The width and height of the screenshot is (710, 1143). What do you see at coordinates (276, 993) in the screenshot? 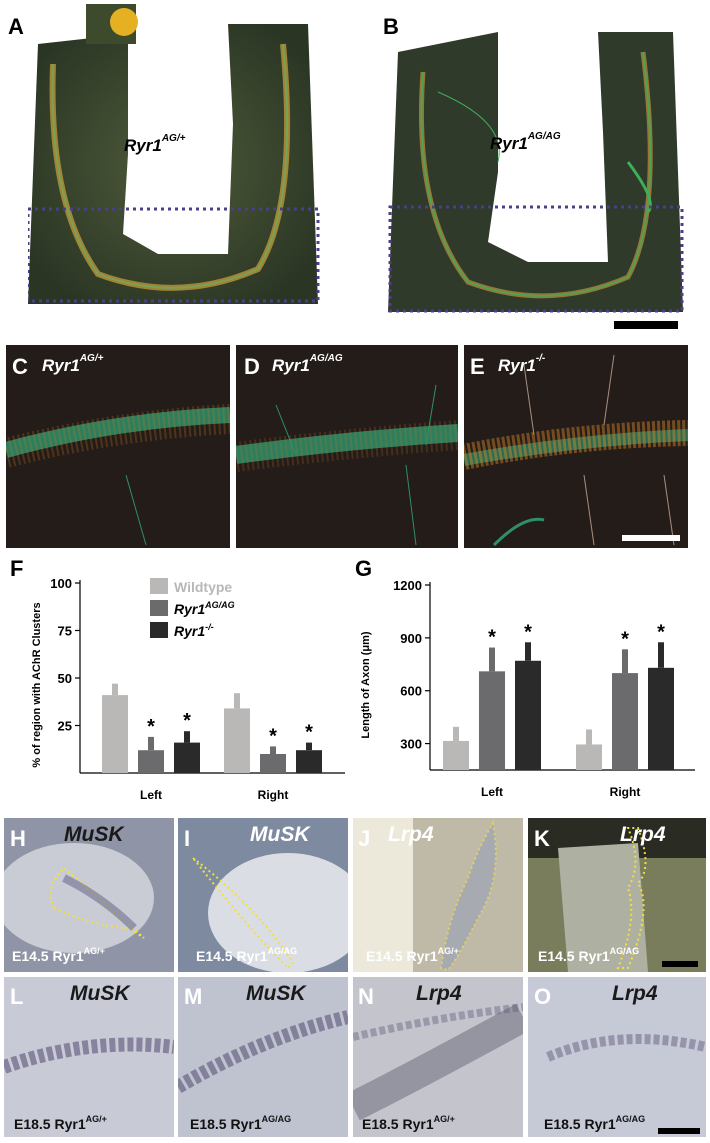
I see `panel-m-gene: MuSK` at bounding box center [276, 993].